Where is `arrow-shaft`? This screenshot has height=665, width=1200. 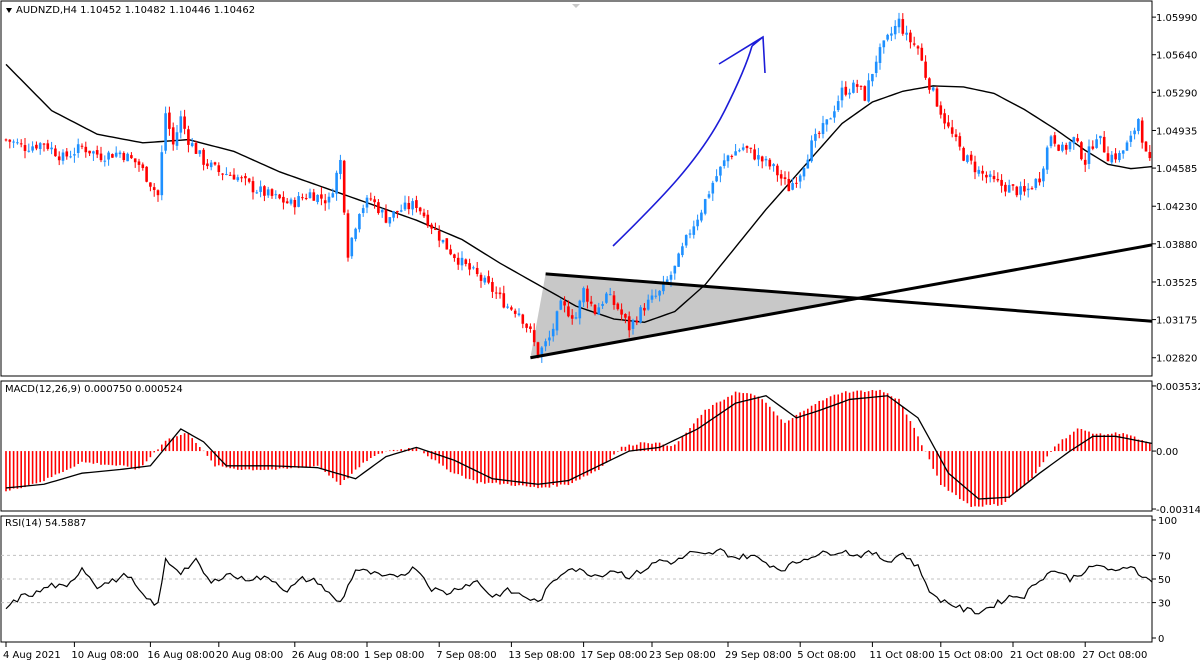 arrow-shaft is located at coordinates (682, 146).